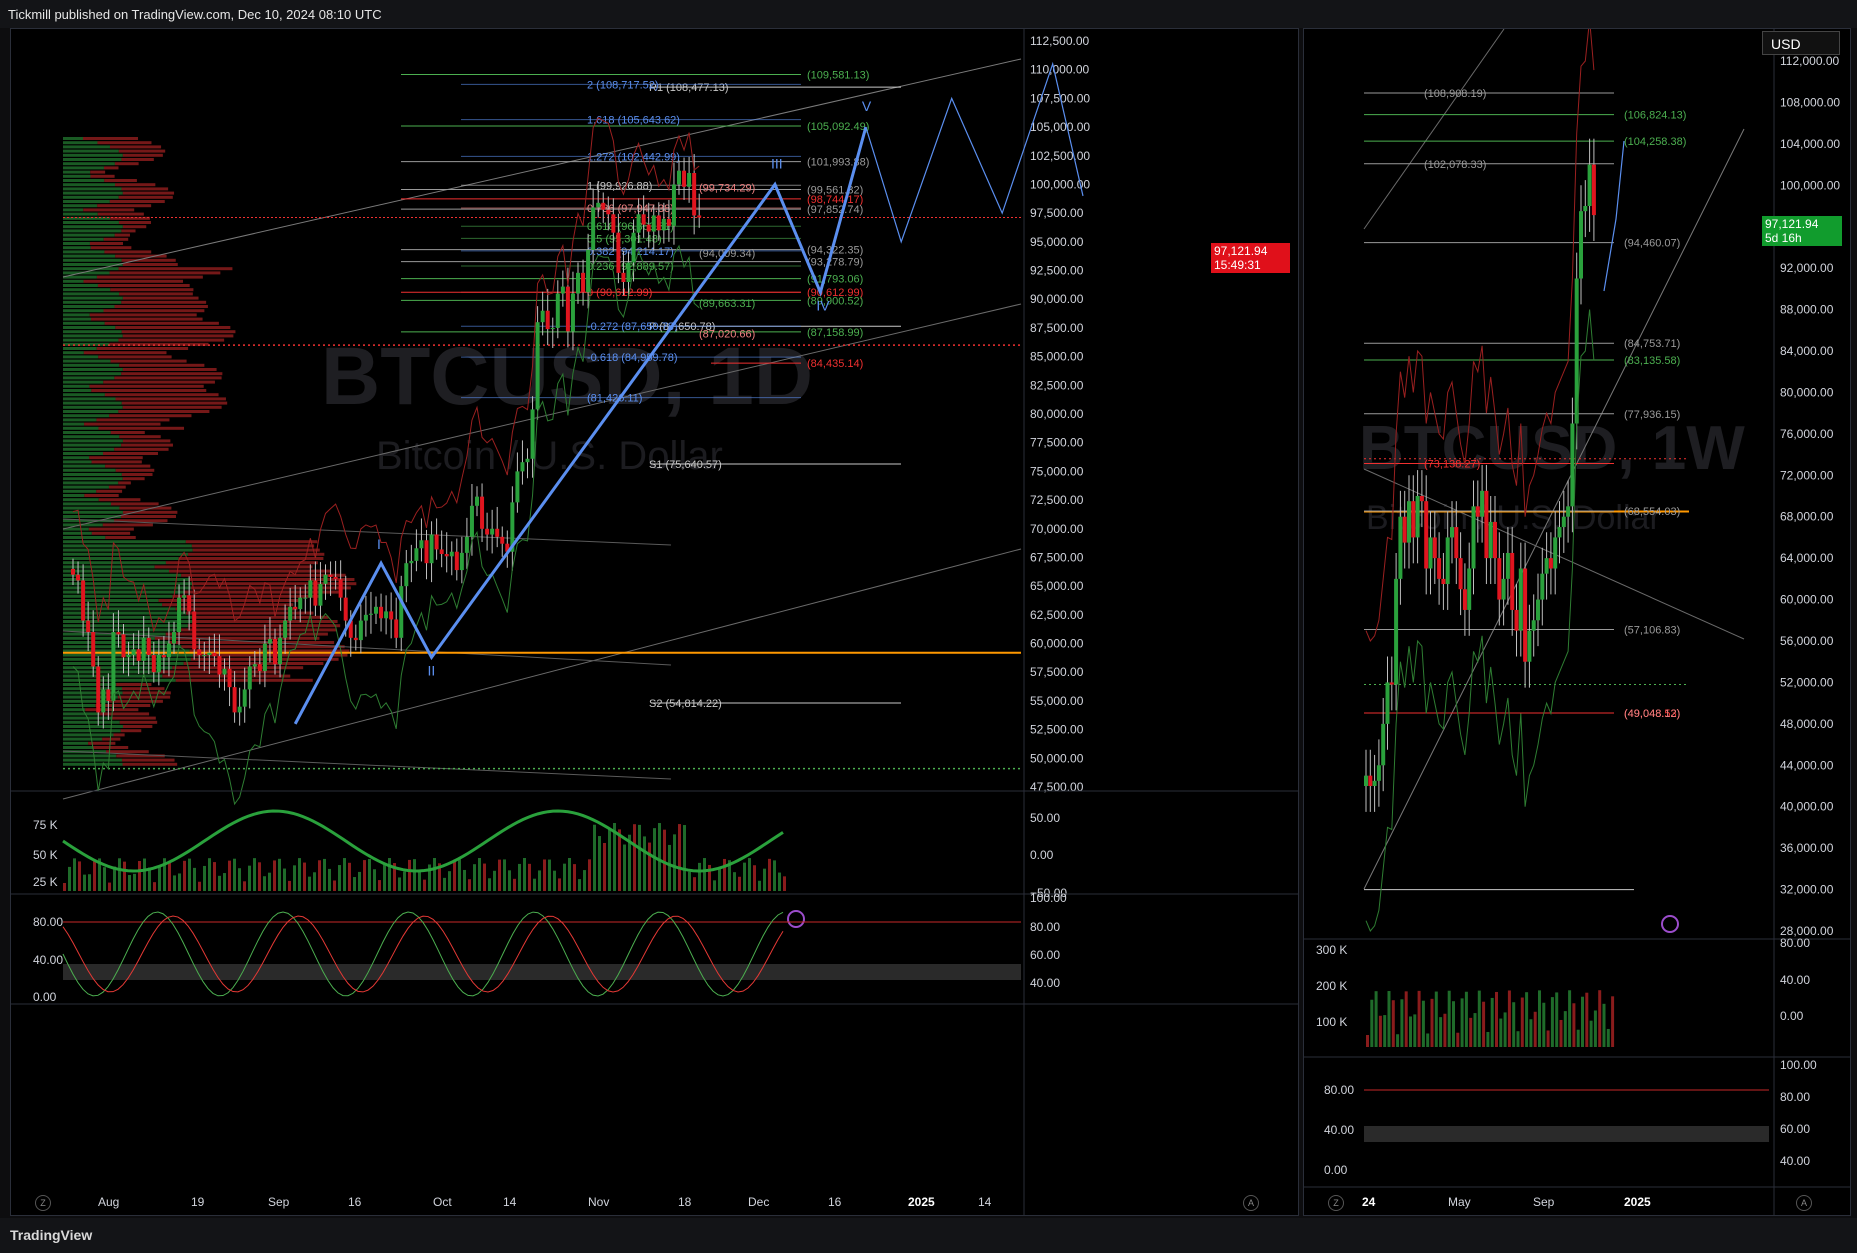  Describe the element at coordinates (1783, 238) in the screenshot. I see `countdown-value: 5d 16h` at that location.